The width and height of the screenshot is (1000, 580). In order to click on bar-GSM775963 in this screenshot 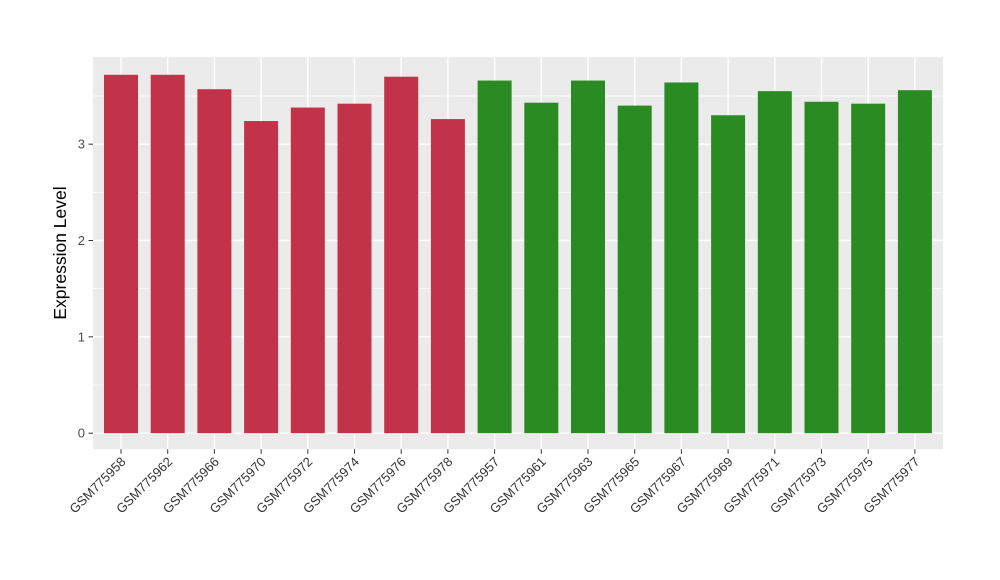, I will do `click(588, 257)`.